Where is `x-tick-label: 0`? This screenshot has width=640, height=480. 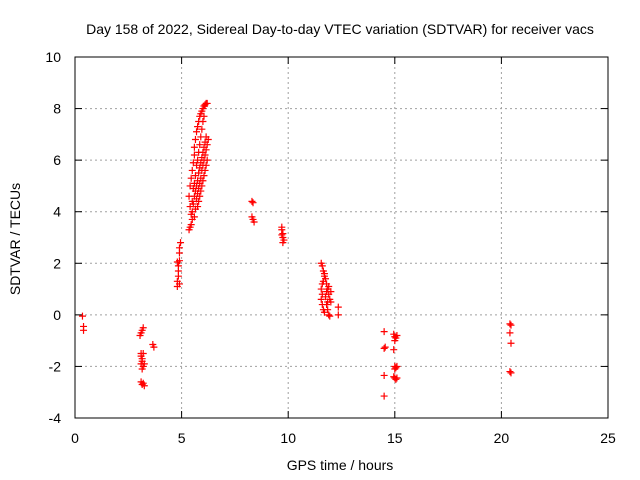 x-tick-label: 0 is located at coordinates (75, 438).